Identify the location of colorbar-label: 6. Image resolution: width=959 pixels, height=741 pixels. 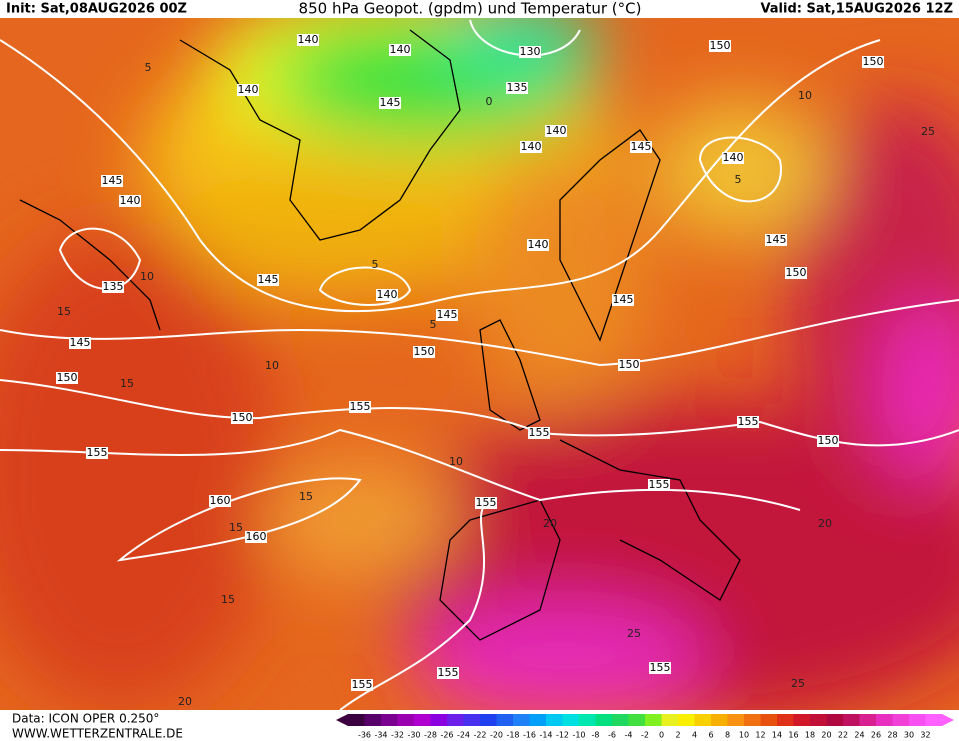
(710, 735).